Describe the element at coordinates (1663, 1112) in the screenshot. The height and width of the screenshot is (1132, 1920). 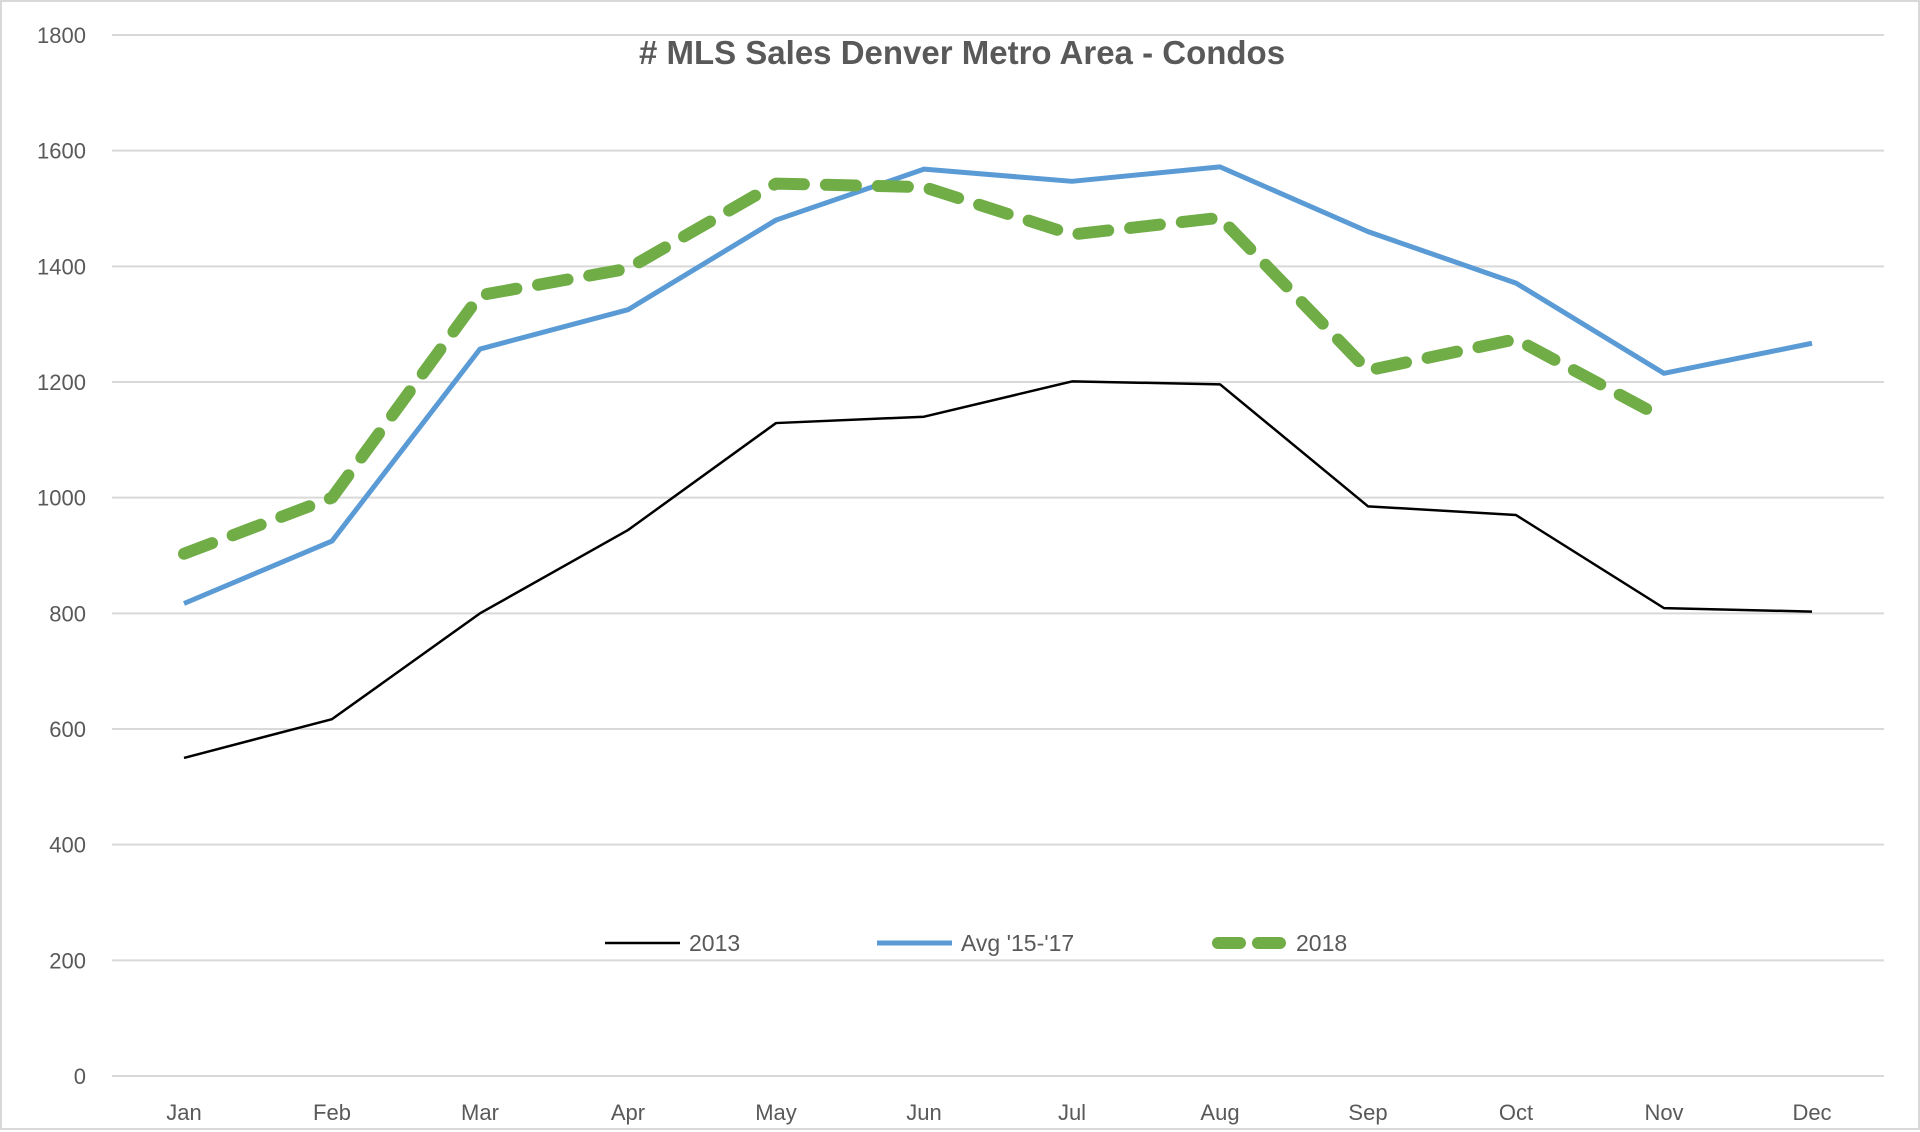
I see `x-tick-label: Nov` at that location.